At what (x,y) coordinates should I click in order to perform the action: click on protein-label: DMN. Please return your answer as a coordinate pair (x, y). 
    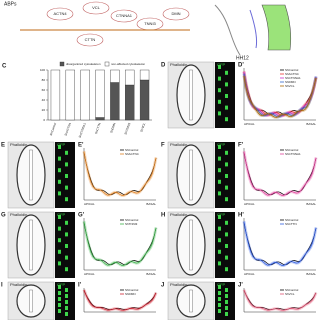
    Looking at the image, I should click on (175, 13).